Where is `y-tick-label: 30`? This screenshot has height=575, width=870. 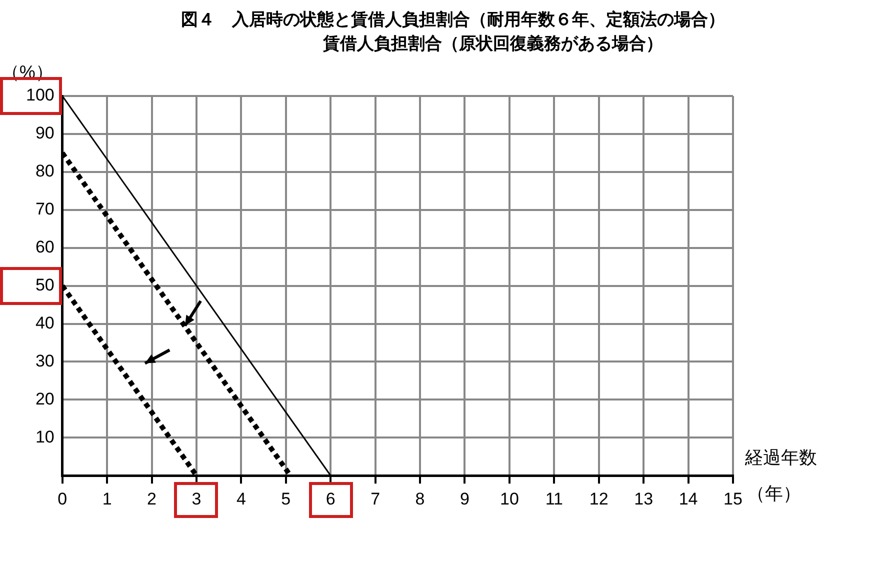 y-tick-label: 30 is located at coordinates (44, 360).